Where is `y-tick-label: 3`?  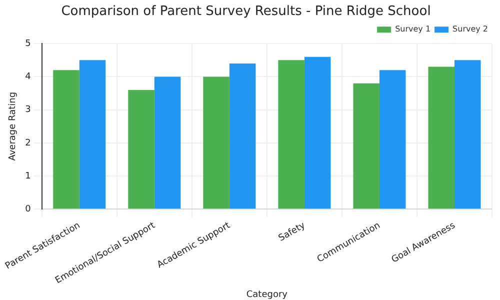
y-tick-label: 3 is located at coordinates (28, 110).